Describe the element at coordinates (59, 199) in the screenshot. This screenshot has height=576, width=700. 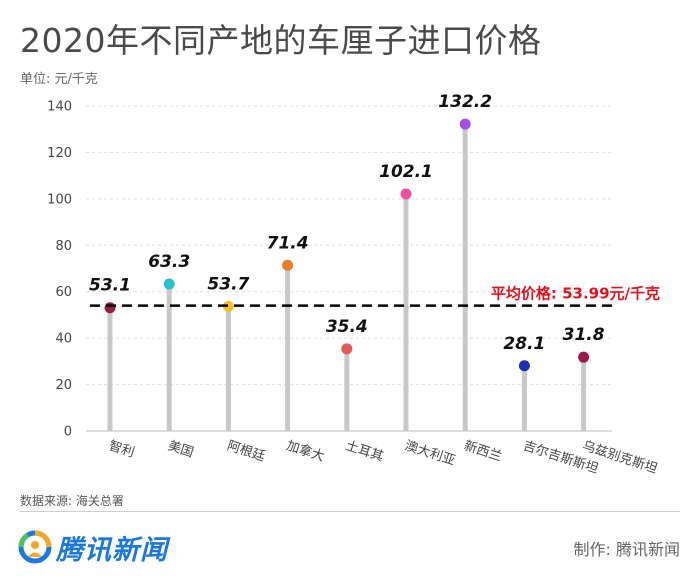
I see `y-tick-label: 100` at that location.